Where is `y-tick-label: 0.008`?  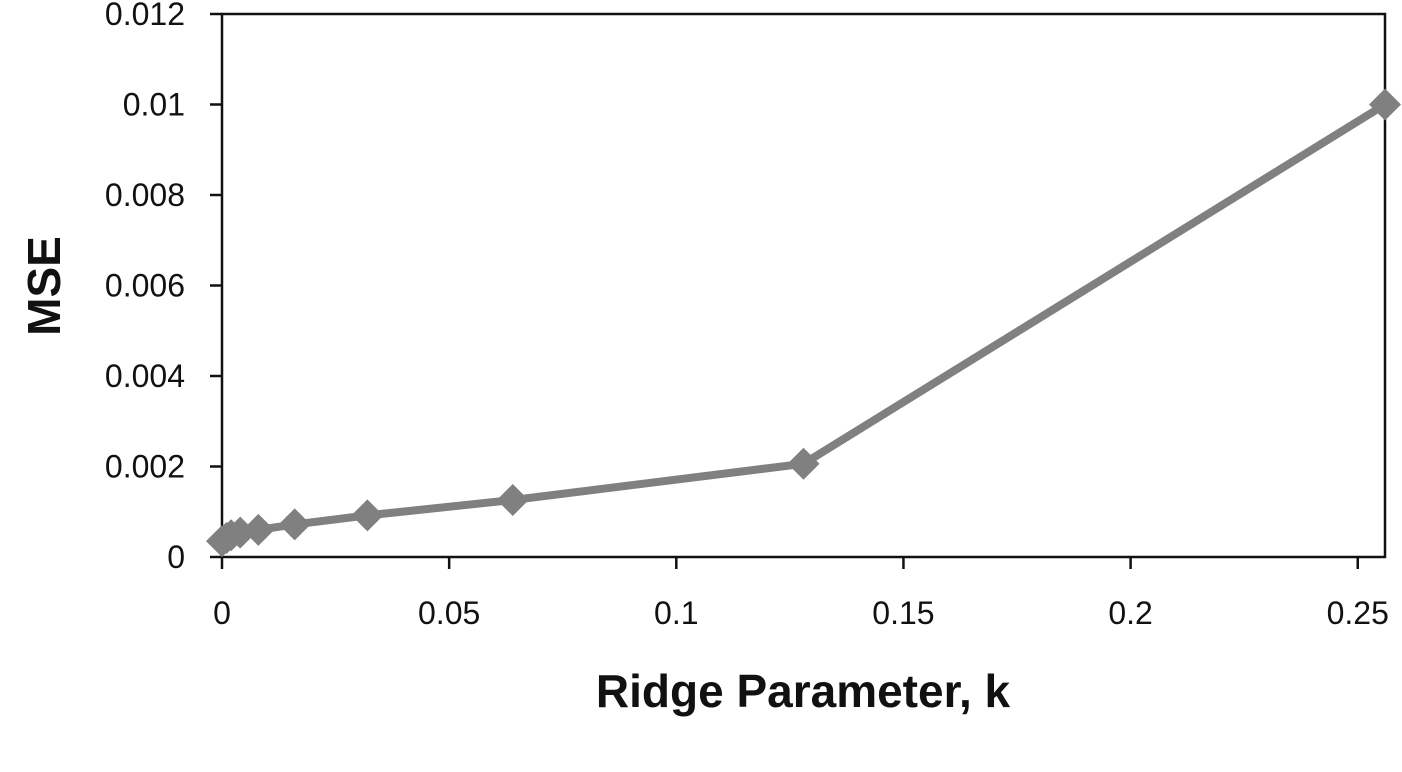 y-tick-label: 0.008 is located at coordinates (145, 195).